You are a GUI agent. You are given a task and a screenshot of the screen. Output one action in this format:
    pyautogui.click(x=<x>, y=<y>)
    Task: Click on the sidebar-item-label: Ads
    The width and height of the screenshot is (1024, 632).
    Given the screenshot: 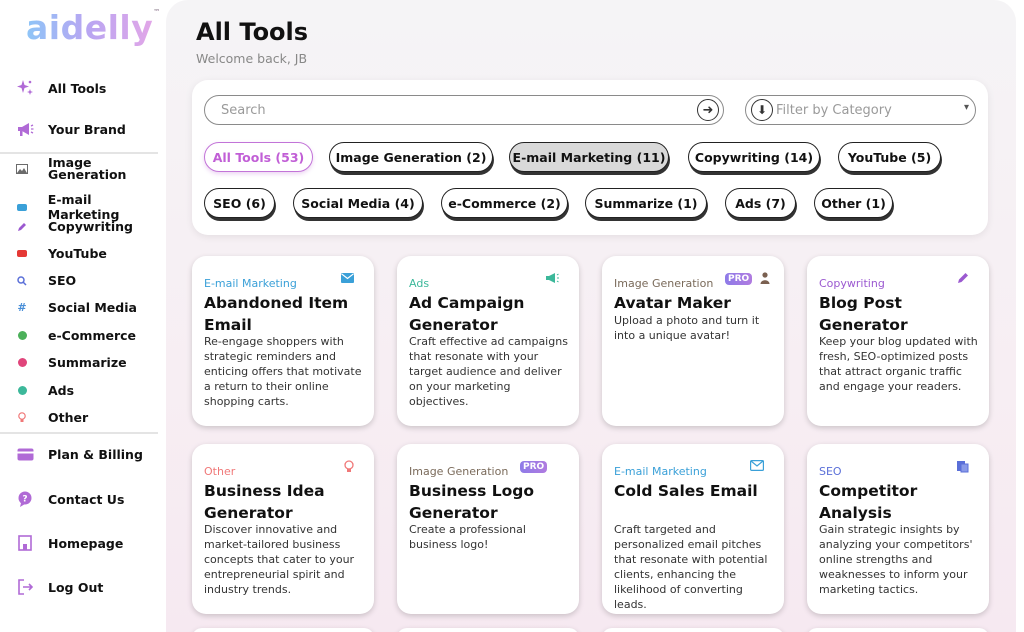 What is the action you would take?
    pyautogui.click(x=61, y=390)
    